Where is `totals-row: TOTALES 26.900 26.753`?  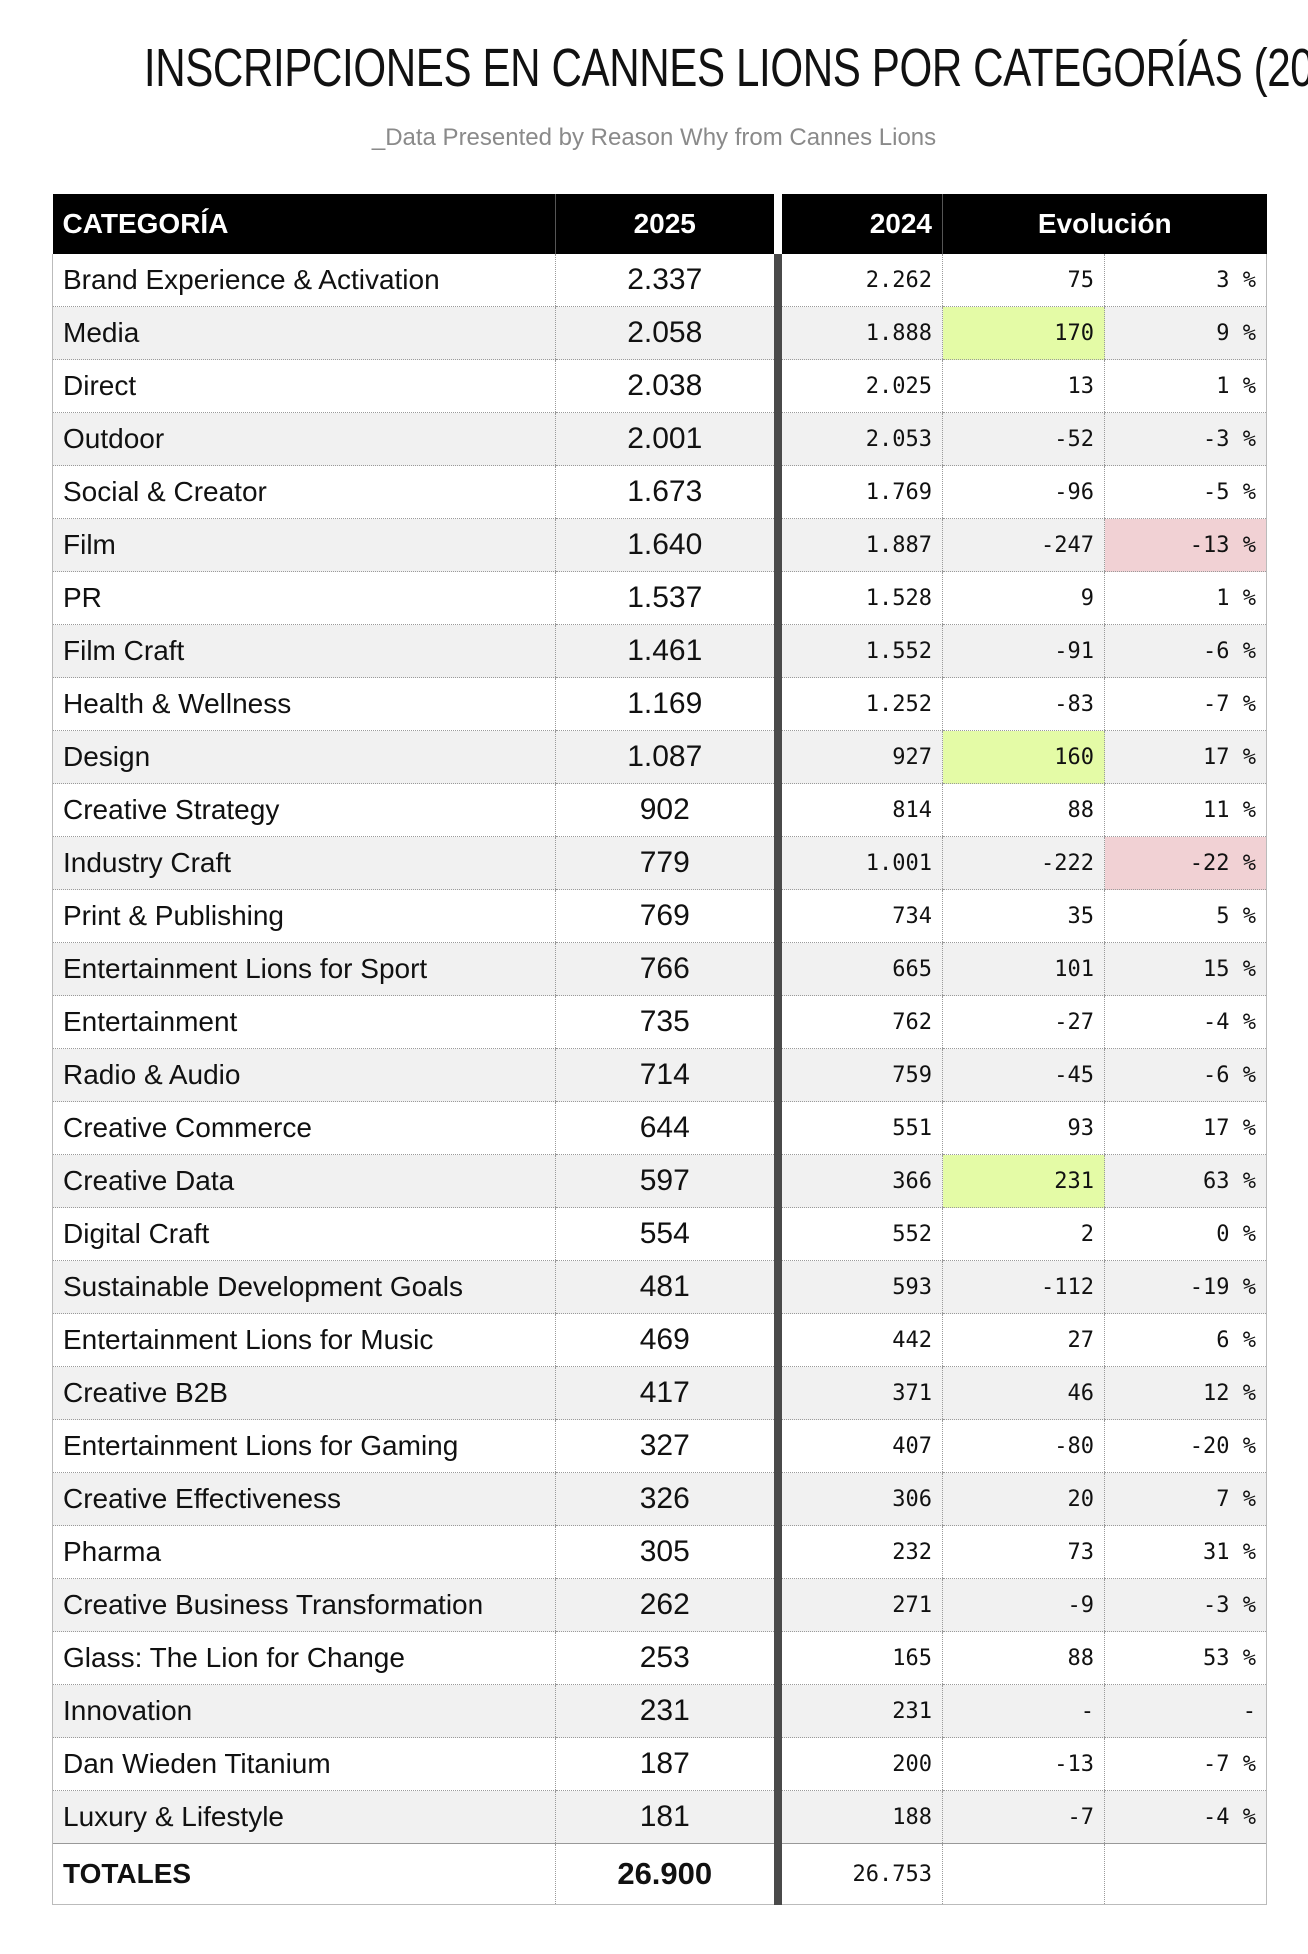
totals-row: TOTALES 26.900 26.753 is located at coordinates (660, 1874).